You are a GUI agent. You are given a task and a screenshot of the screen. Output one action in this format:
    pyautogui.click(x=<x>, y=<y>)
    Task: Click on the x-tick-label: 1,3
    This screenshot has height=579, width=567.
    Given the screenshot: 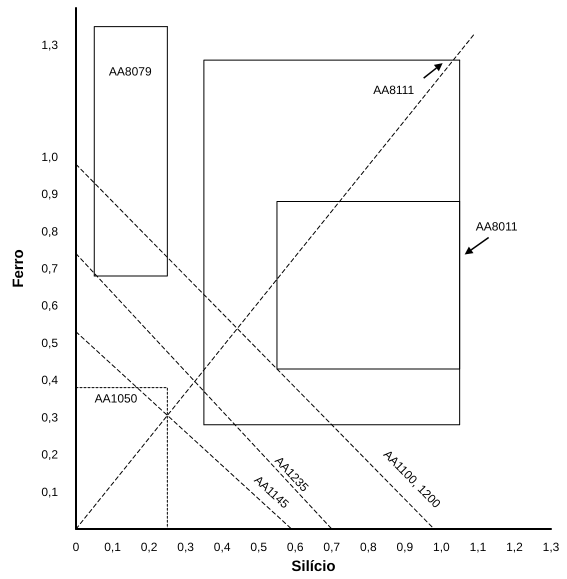 What is the action you would take?
    pyautogui.click(x=551, y=547)
    